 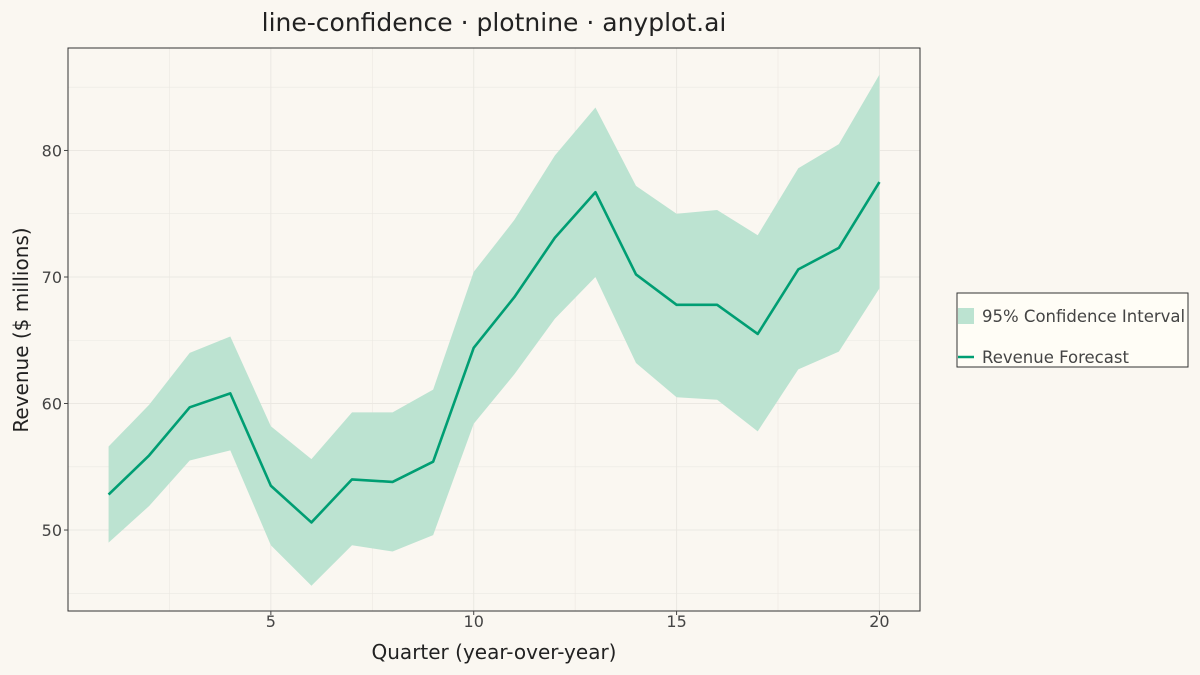 What do you see at coordinates (55, 340) in the screenshot?
I see `y-axis: 50 60 70 80` at bounding box center [55, 340].